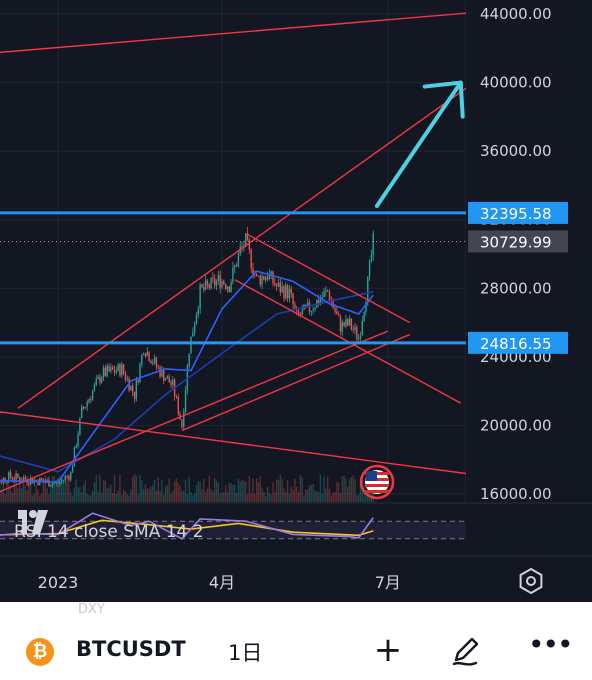  Describe the element at coordinates (131, 649) in the screenshot. I see `symbol-button: BTCUSDT` at that location.